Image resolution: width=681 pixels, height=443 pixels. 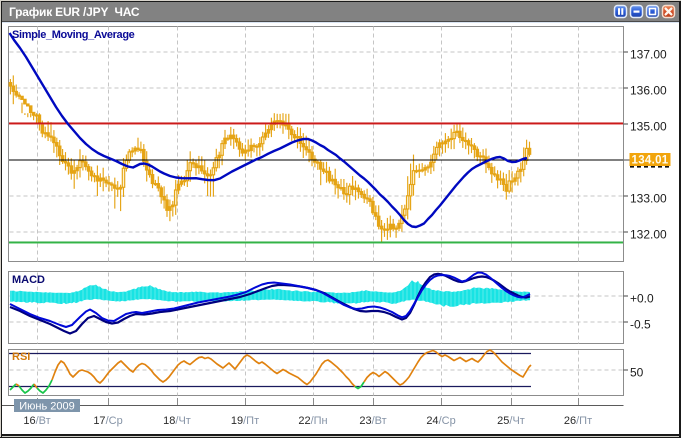 What do you see at coordinates (440, 421) in the screenshot?
I see `svg-text: 24/Ср` at bounding box center [440, 421].